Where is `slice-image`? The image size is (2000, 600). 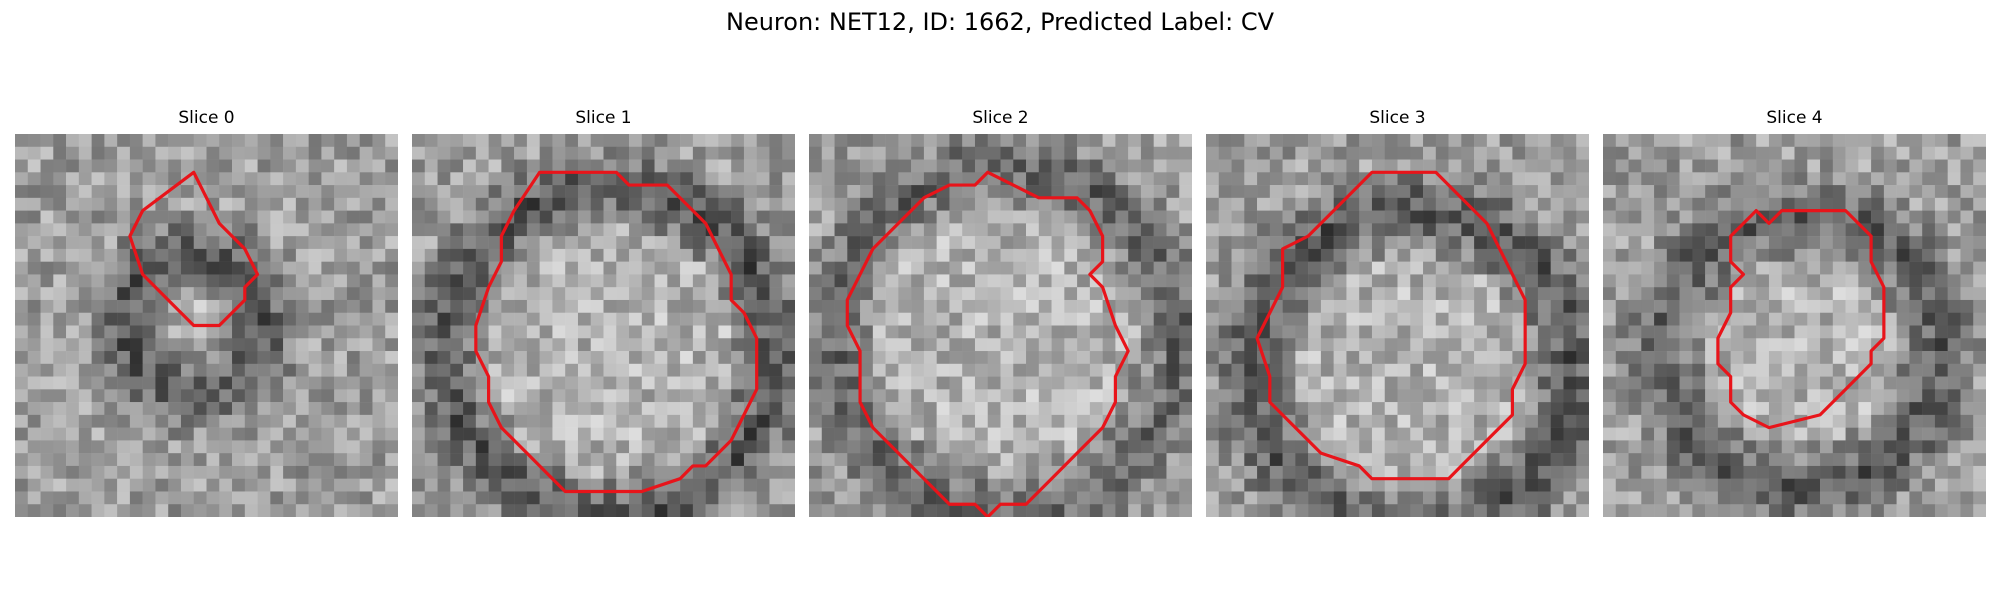
slice-image is located at coordinates (206, 325).